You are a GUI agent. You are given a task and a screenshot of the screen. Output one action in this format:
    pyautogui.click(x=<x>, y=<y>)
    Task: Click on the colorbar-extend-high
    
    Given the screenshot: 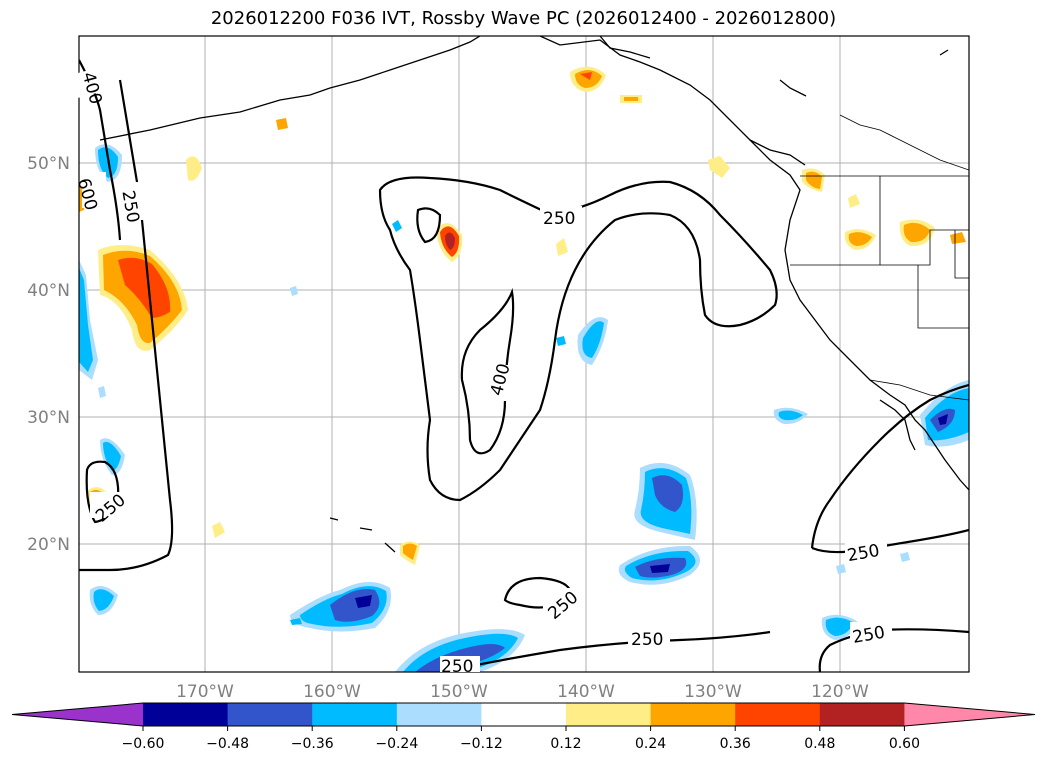 What is the action you would take?
    pyautogui.click(x=969, y=714)
    